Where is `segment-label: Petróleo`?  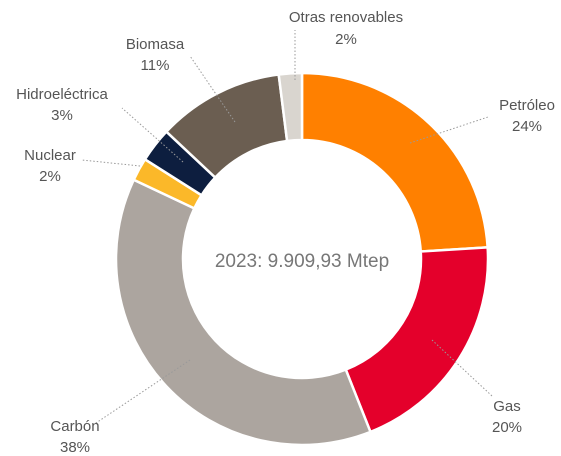
segment-label: Petróleo is located at coordinates (527, 105).